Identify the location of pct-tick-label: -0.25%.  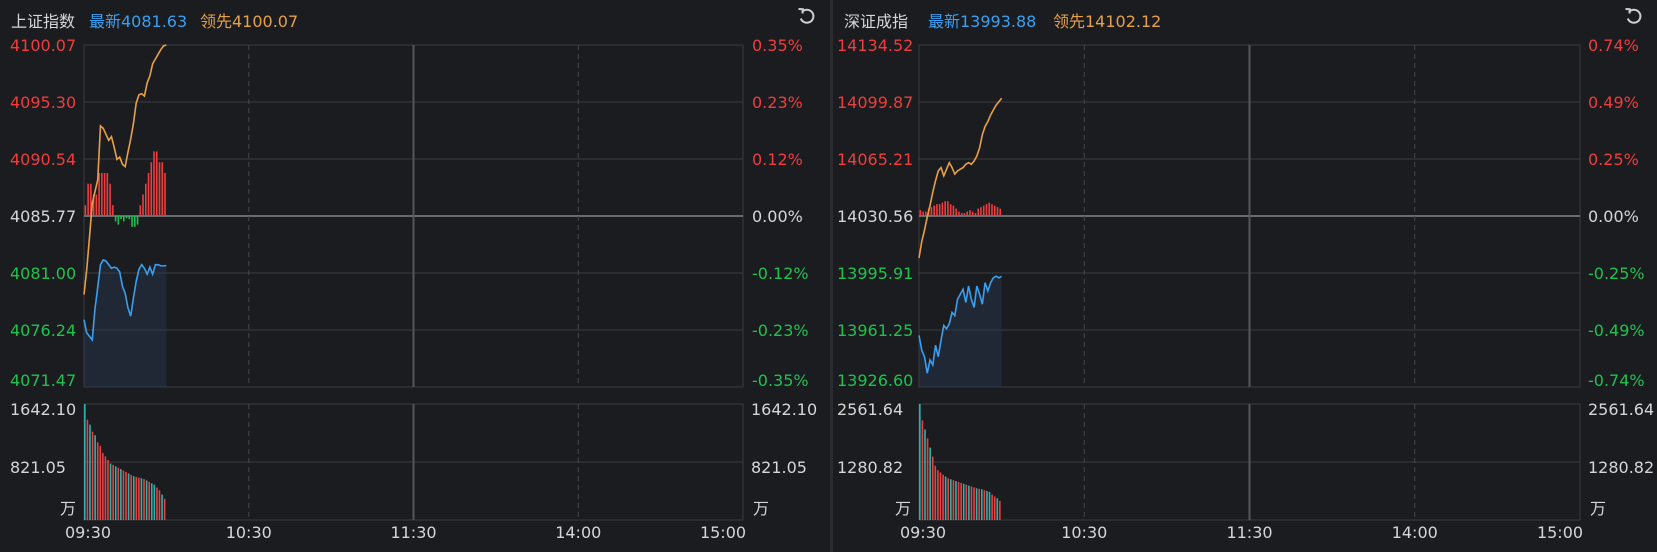
(1616, 273).